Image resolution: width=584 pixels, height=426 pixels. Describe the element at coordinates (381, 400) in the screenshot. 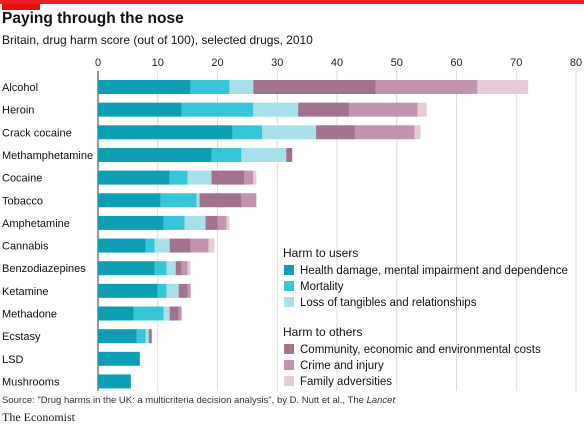

I see `source-journal: Lancet` at that location.